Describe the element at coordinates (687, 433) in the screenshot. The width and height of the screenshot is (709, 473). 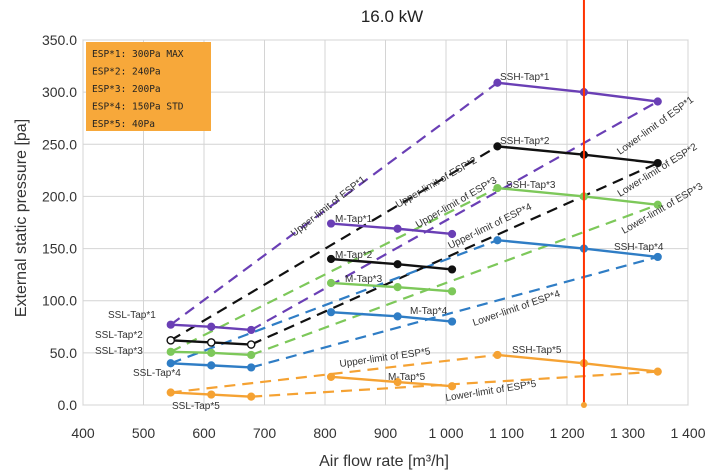
I see `x-tick-label: 1 400` at that location.